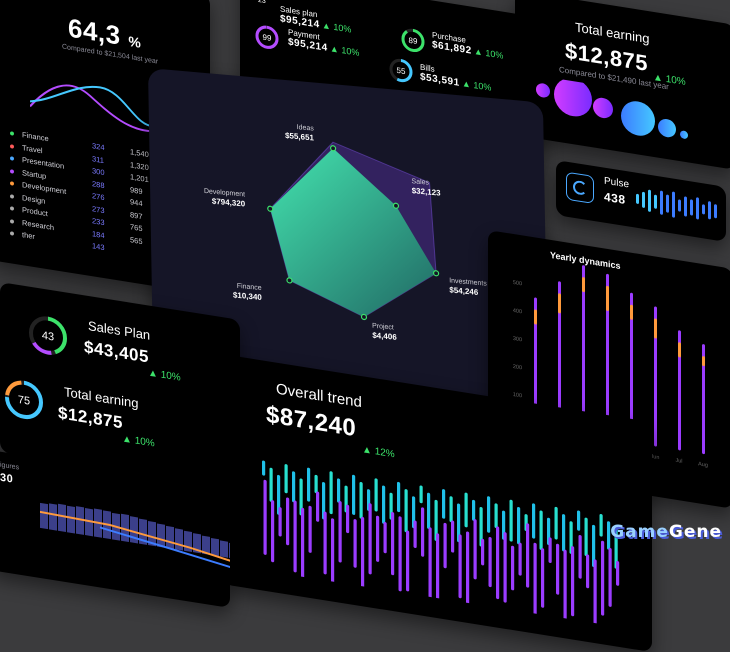 The height and width of the screenshot is (652, 730). I want to click on percent-unit: %, so click(135, 41).